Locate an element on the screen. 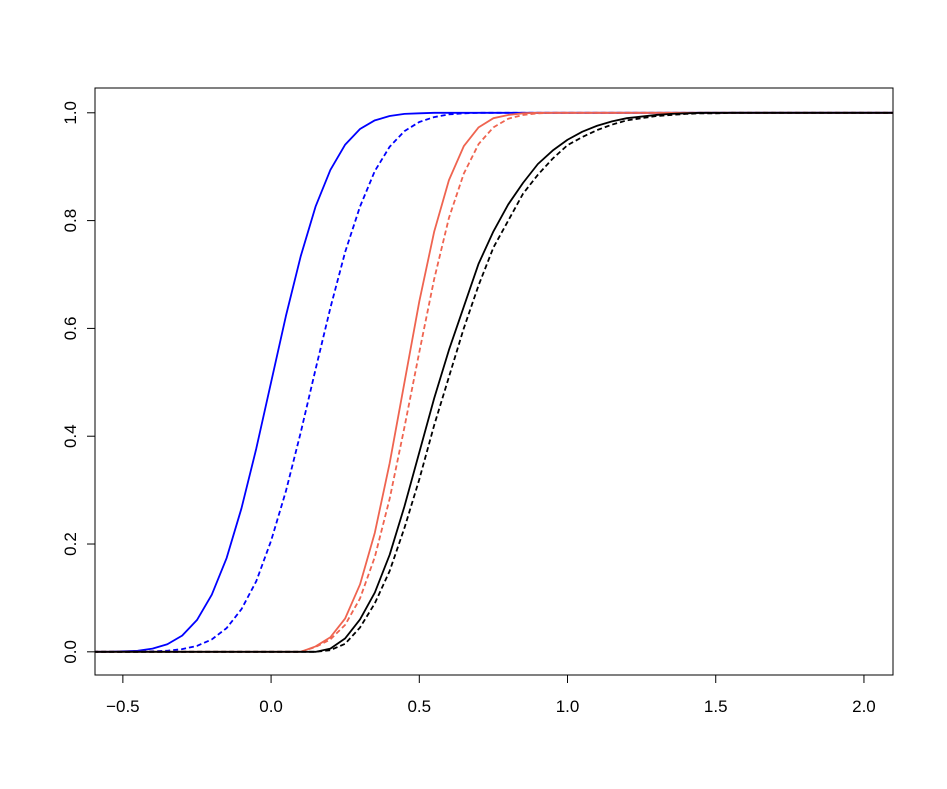 This screenshot has height=789, width=947. y-tick-label: 0.6 is located at coordinates (70, 329).